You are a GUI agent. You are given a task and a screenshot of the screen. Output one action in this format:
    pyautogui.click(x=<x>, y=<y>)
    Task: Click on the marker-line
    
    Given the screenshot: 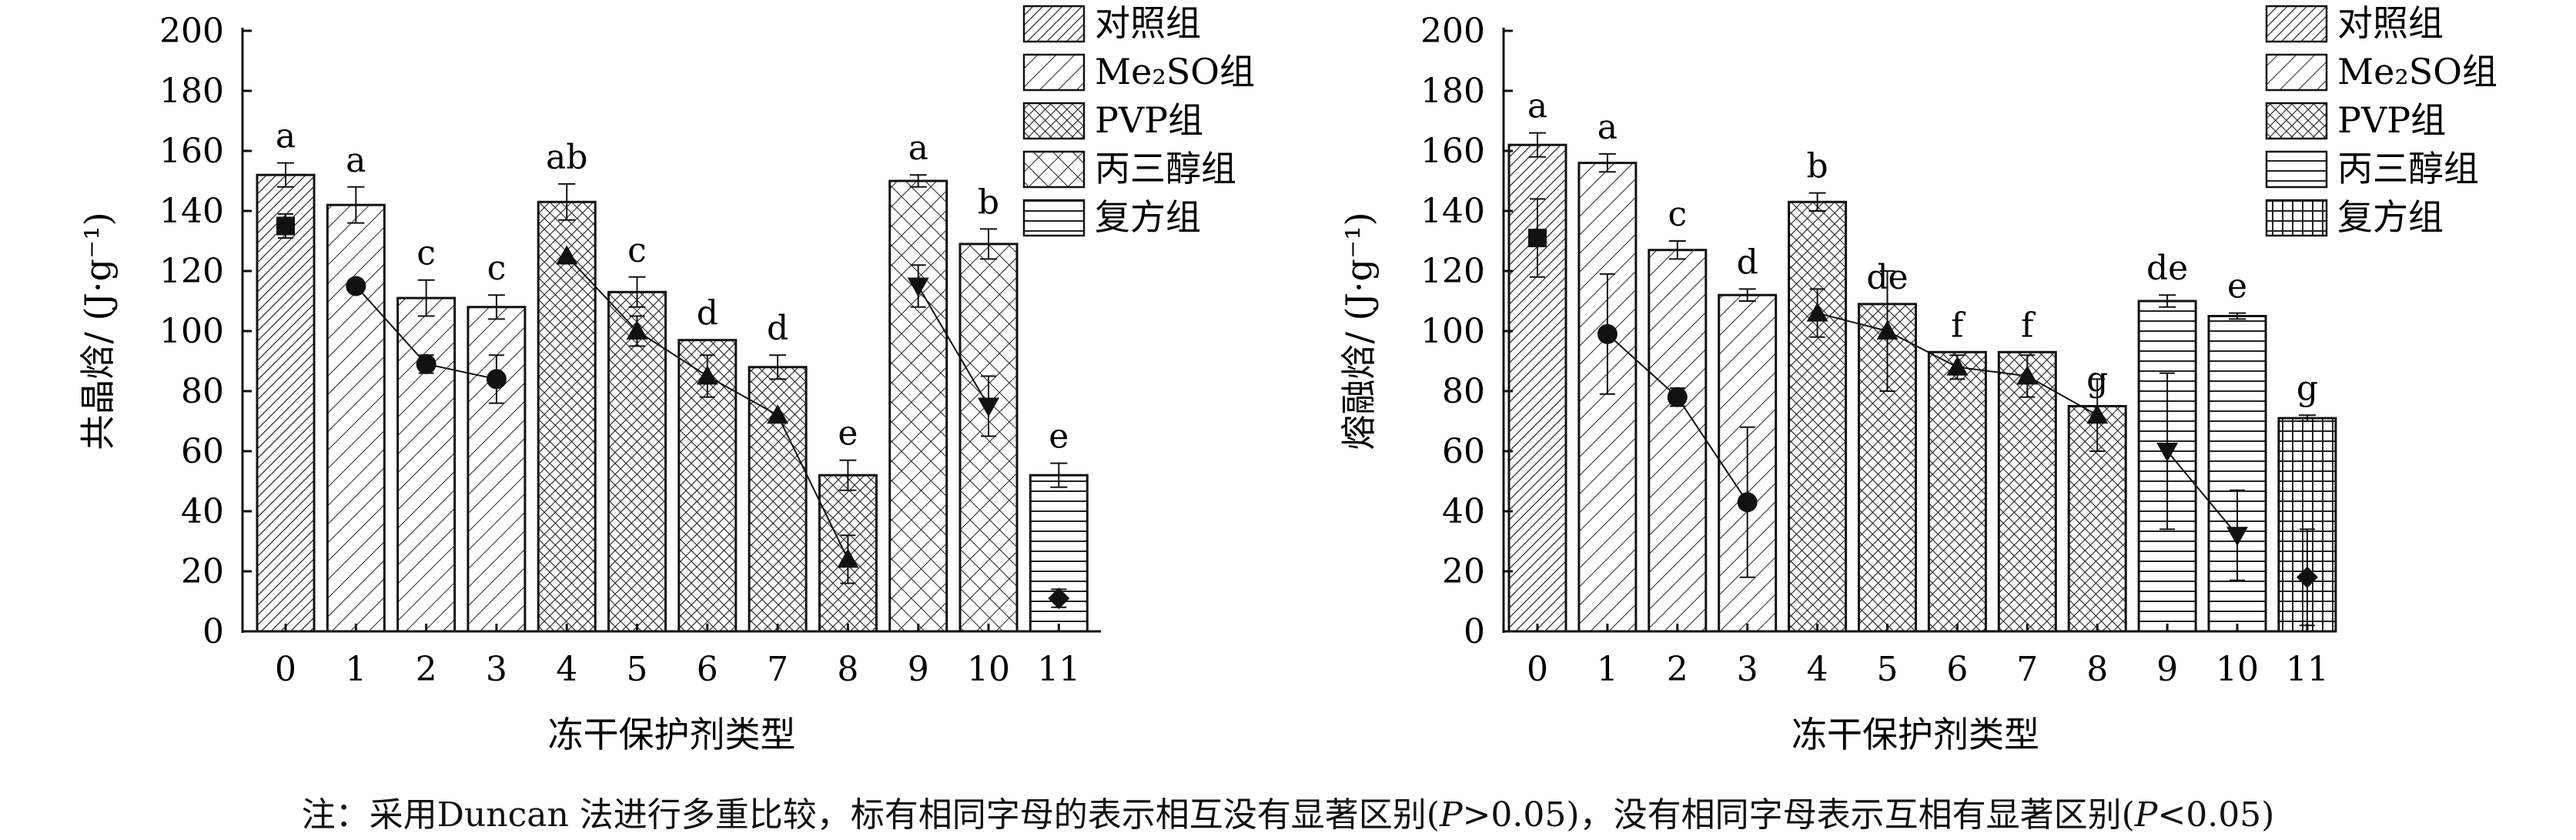 What is the action you would take?
    pyautogui.click(x=2202, y=493)
    